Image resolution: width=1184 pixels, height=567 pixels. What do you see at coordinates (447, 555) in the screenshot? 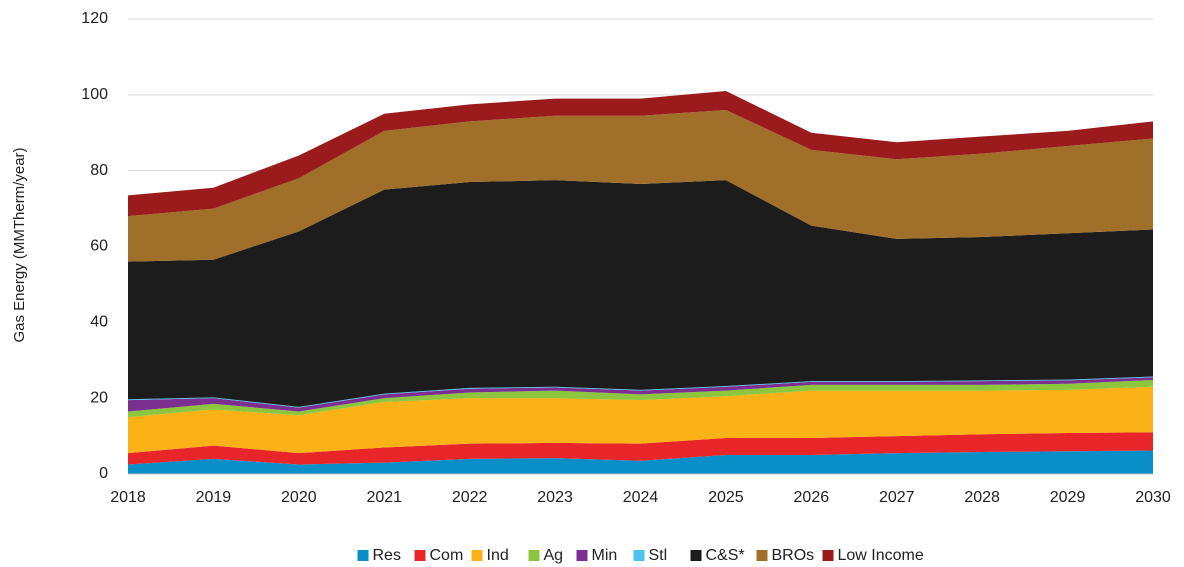
I see `legend-label: Com` at bounding box center [447, 555].